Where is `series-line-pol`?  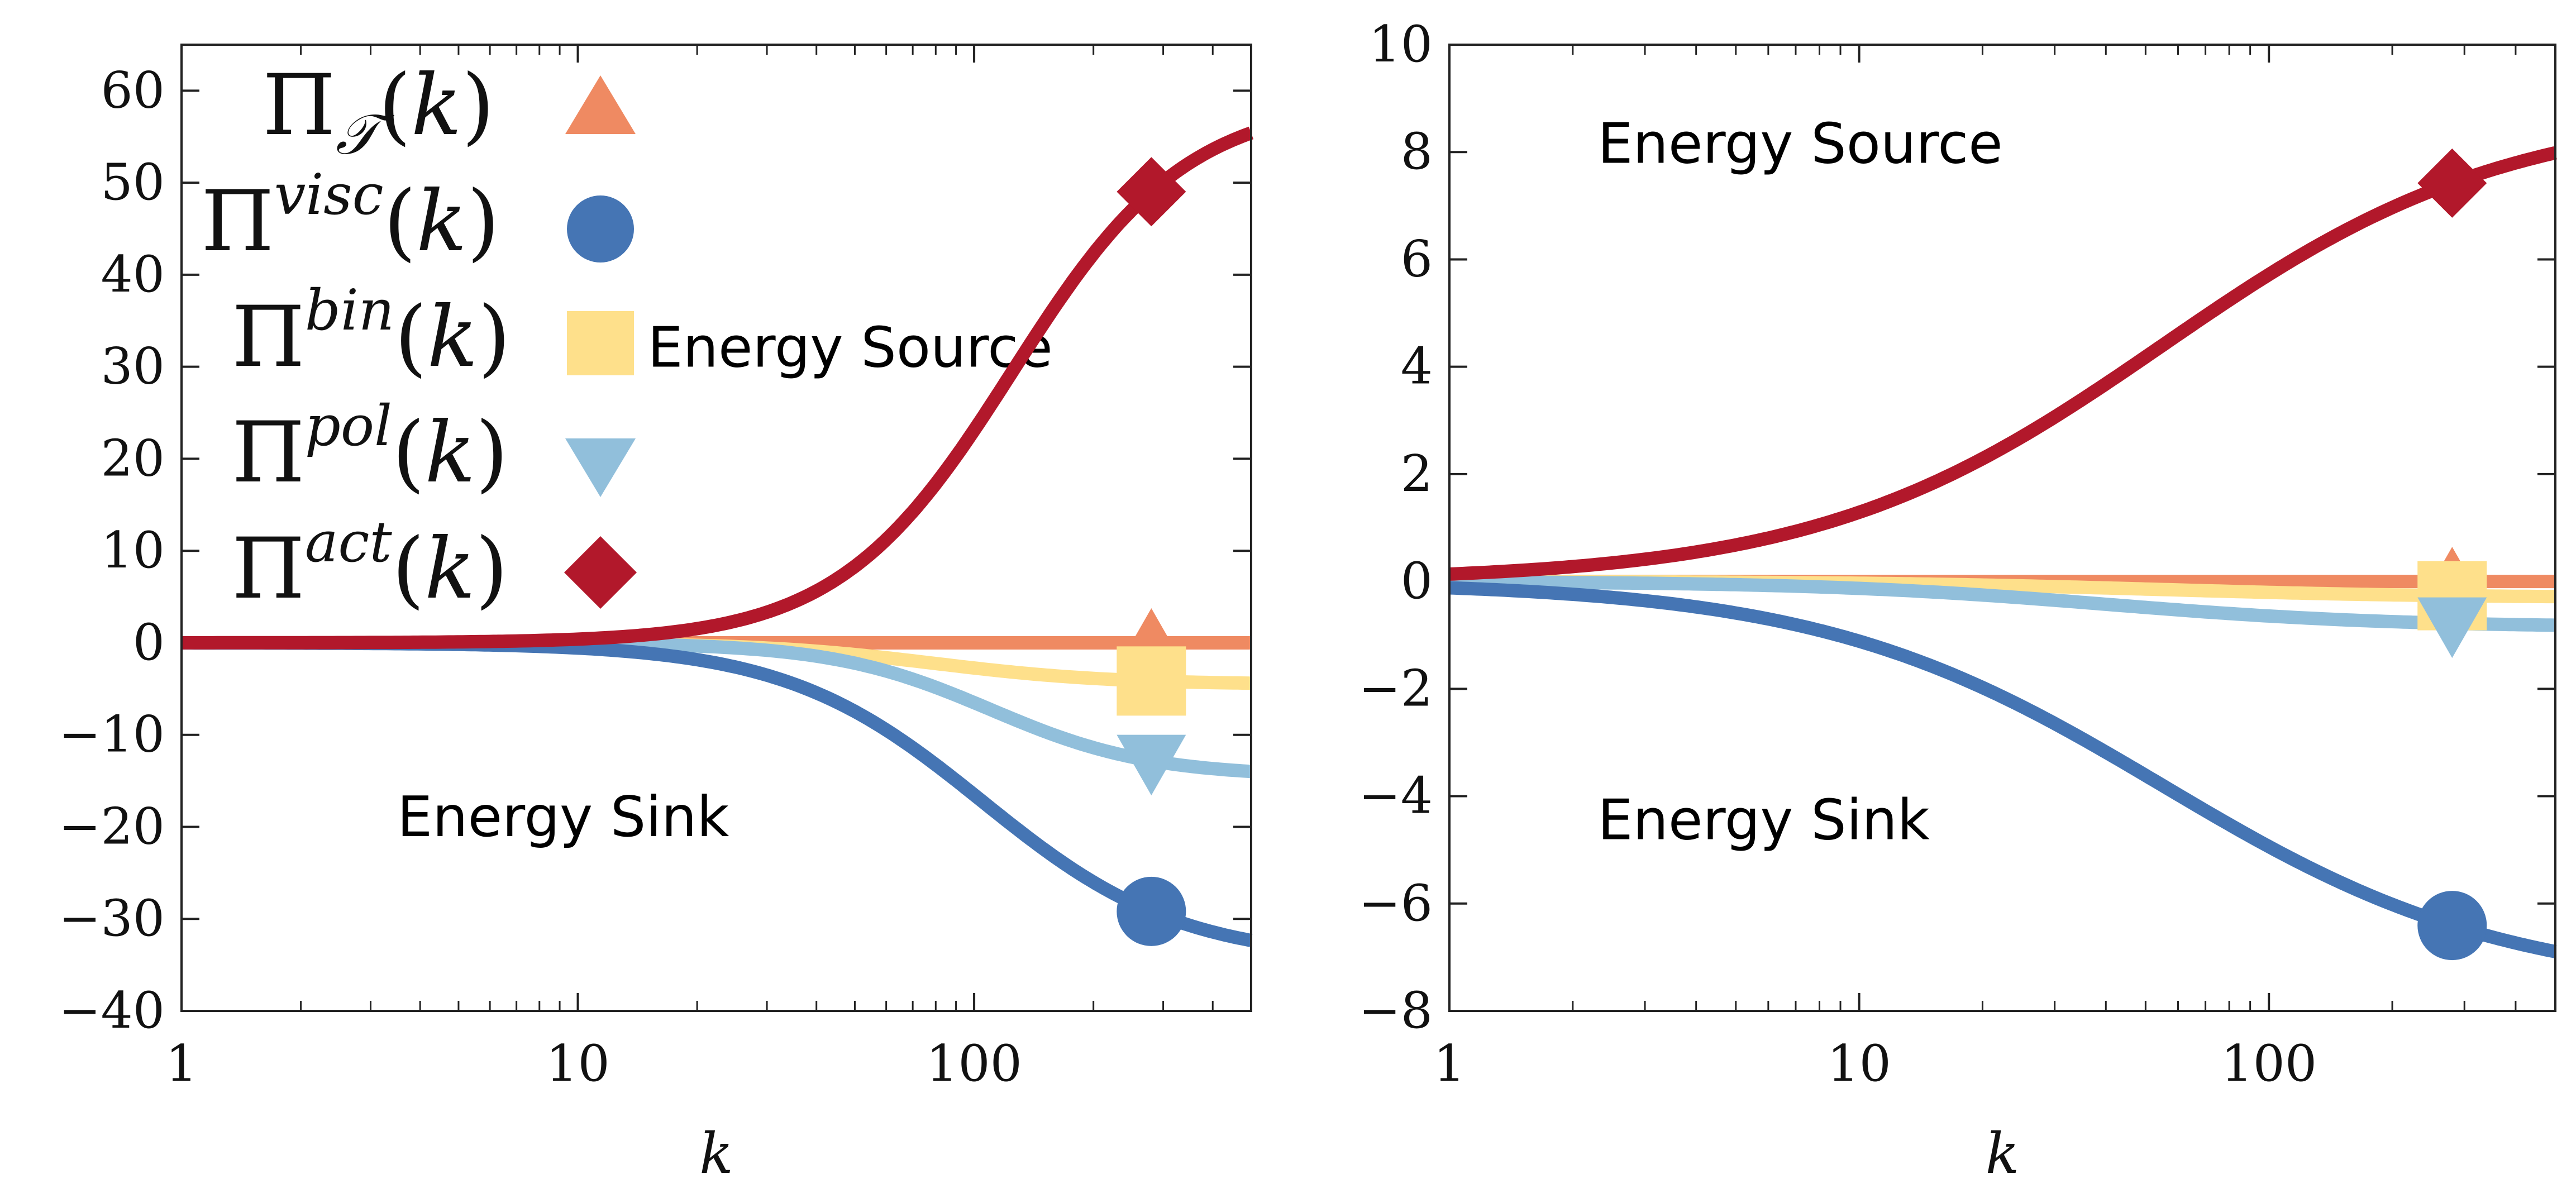
series-line-pol is located at coordinates (2003, 603).